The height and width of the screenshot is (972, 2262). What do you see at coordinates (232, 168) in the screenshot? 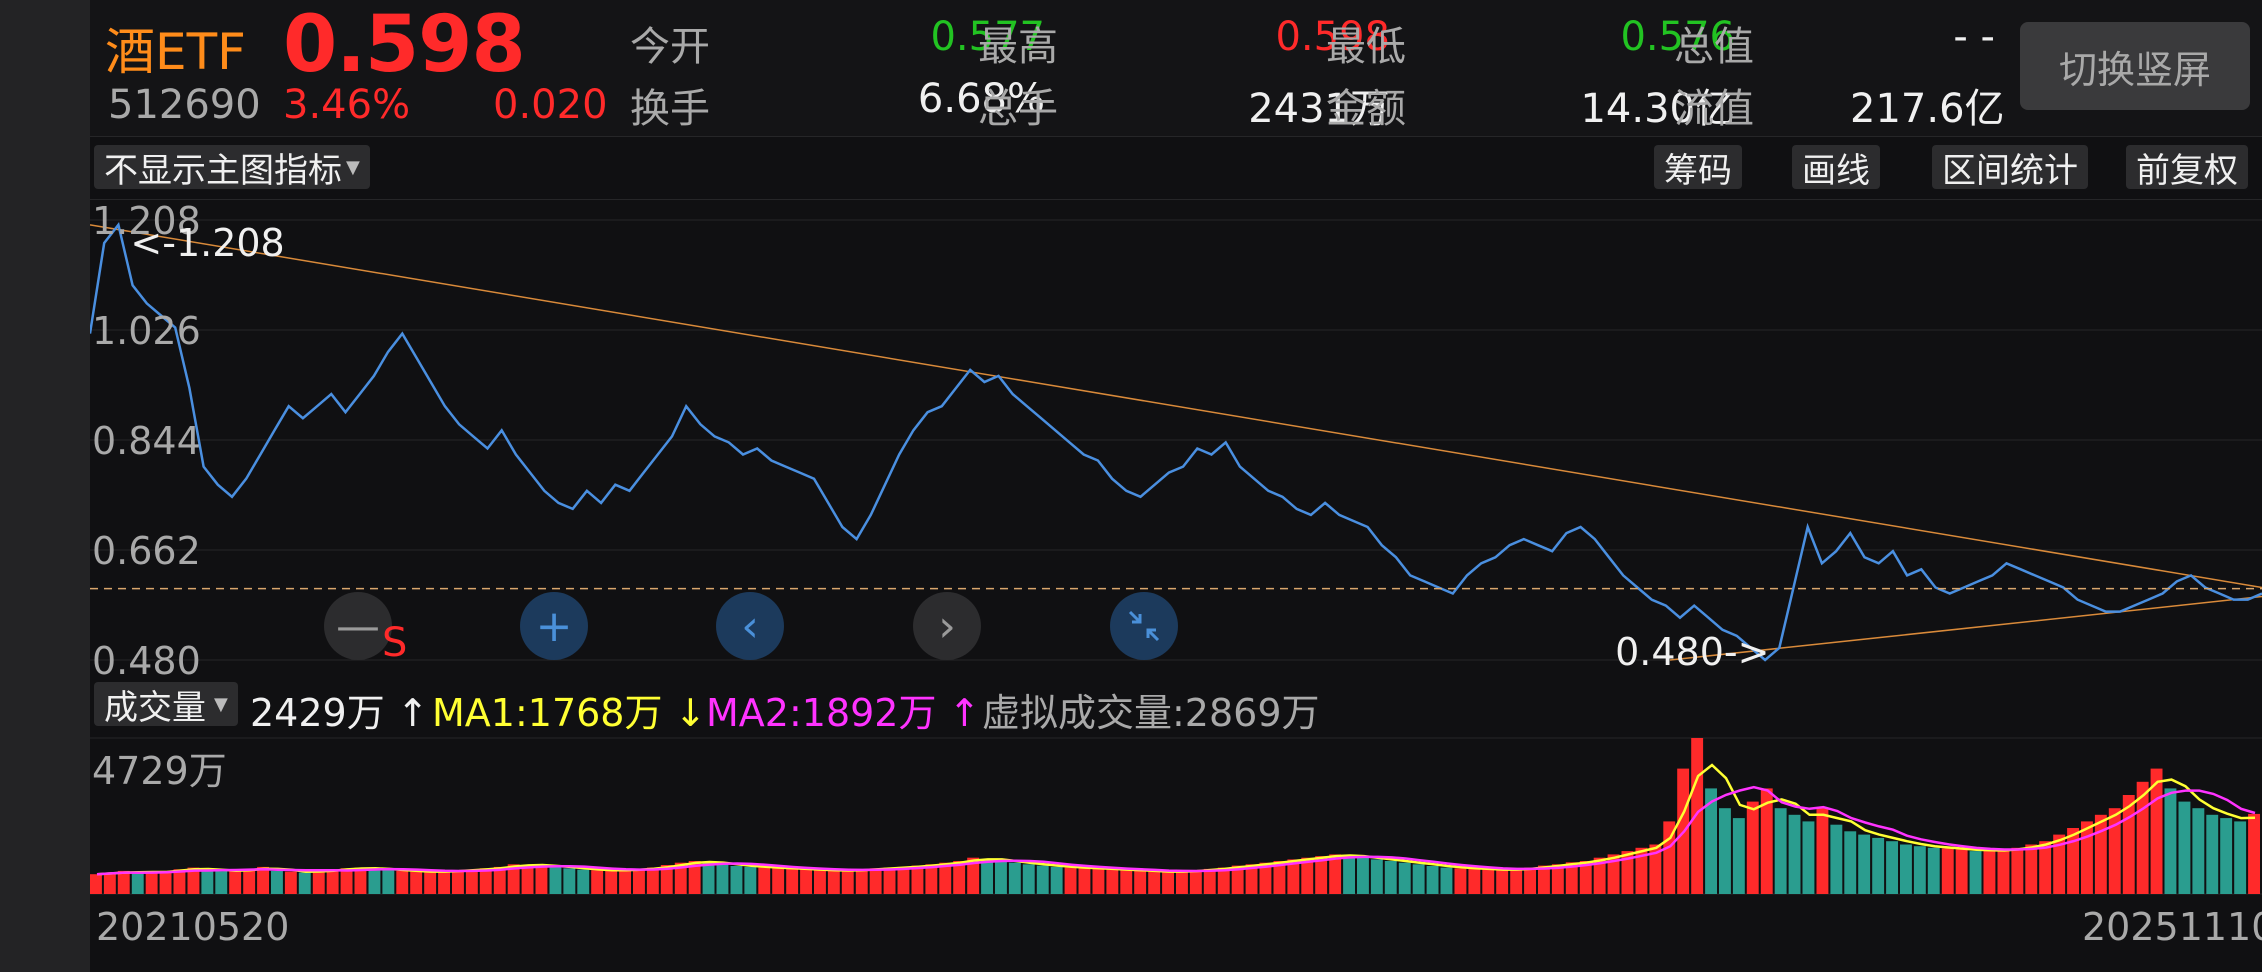
I see `indicator-select: 不显示主图指标 ▼` at bounding box center [232, 168].